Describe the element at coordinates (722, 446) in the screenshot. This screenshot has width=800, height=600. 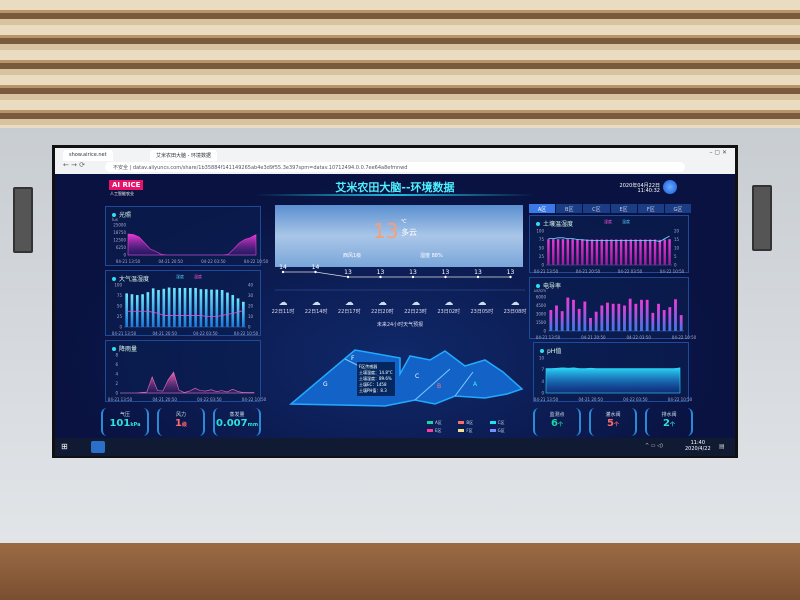
I see `notification-icon: ▤` at that location.